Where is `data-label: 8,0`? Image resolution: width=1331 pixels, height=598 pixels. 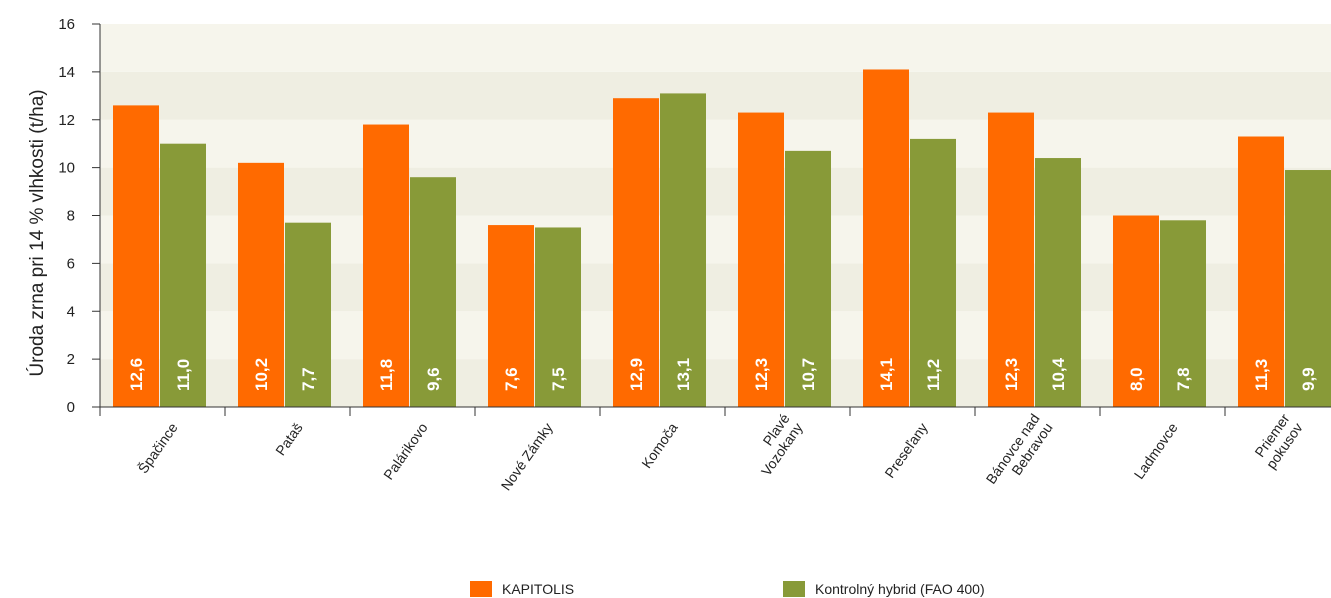 data-label: 8,0 is located at coordinates (1136, 379).